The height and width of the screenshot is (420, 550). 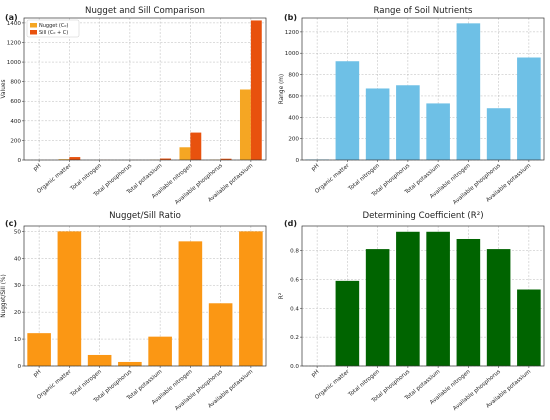 What do you see at coordinates (4, 89) in the screenshot?
I see `y-axis-label: Values` at bounding box center [4, 89].